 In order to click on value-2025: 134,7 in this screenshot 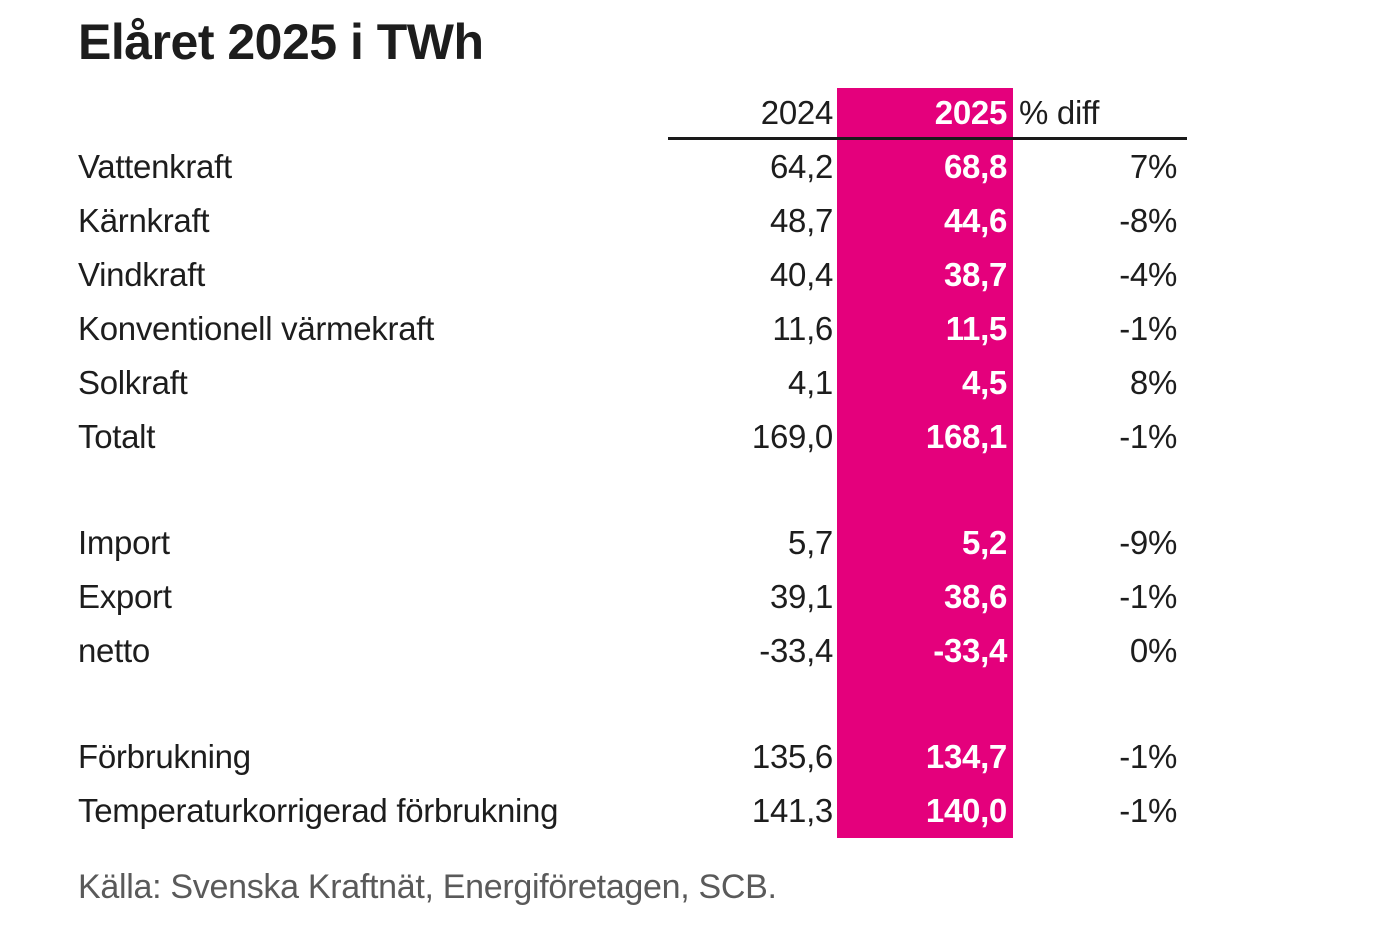, I will do `click(925, 757)`.